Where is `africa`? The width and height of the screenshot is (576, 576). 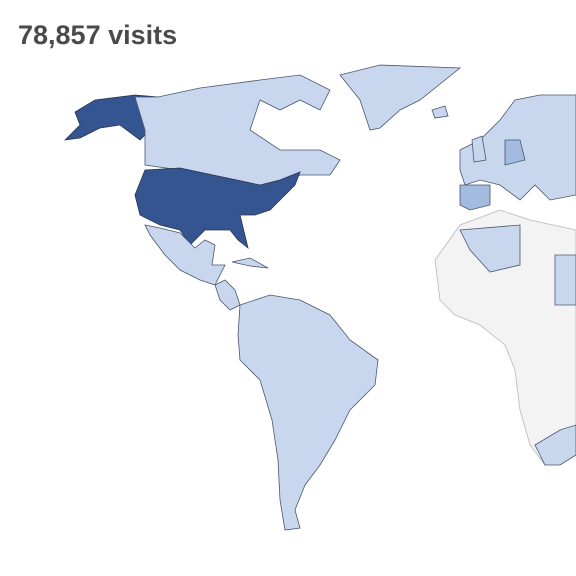 africa is located at coordinates (505, 337).